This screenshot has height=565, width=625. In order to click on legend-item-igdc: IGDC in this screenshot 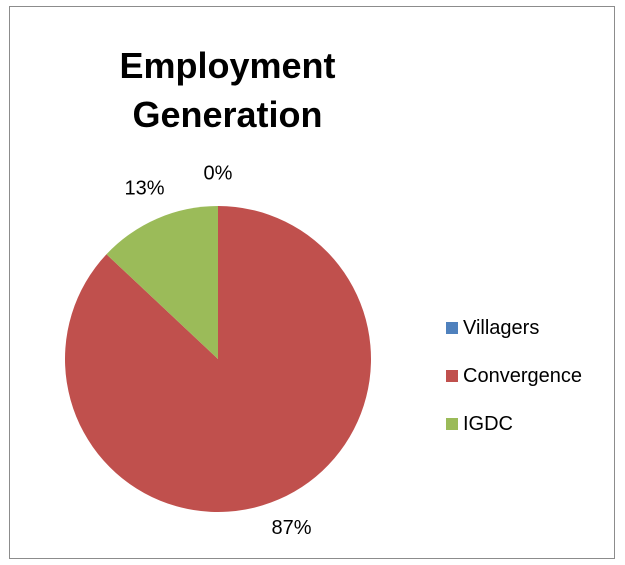, I will do `click(514, 424)`.